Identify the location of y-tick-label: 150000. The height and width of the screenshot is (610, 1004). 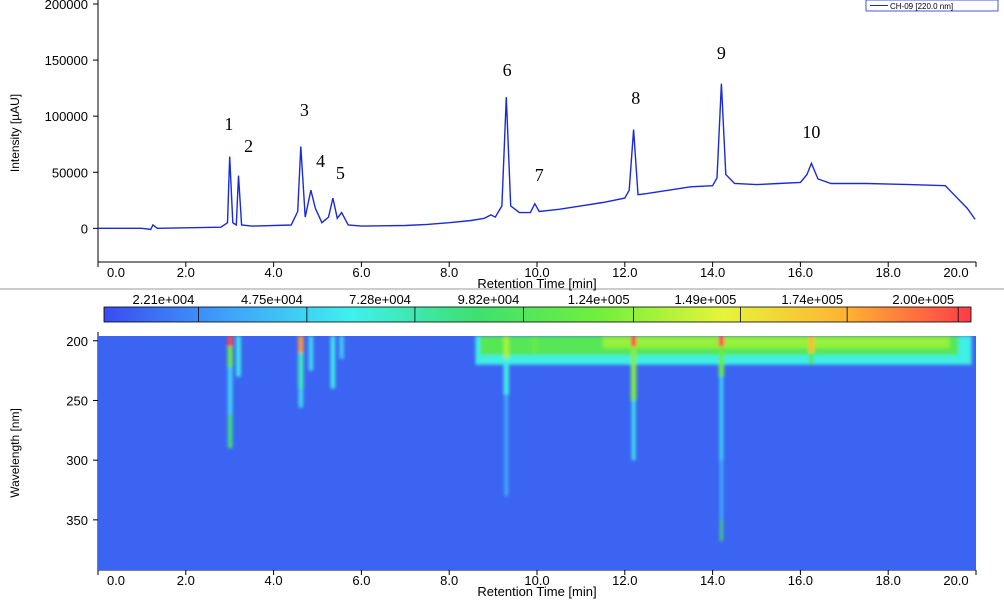
(66, 60).